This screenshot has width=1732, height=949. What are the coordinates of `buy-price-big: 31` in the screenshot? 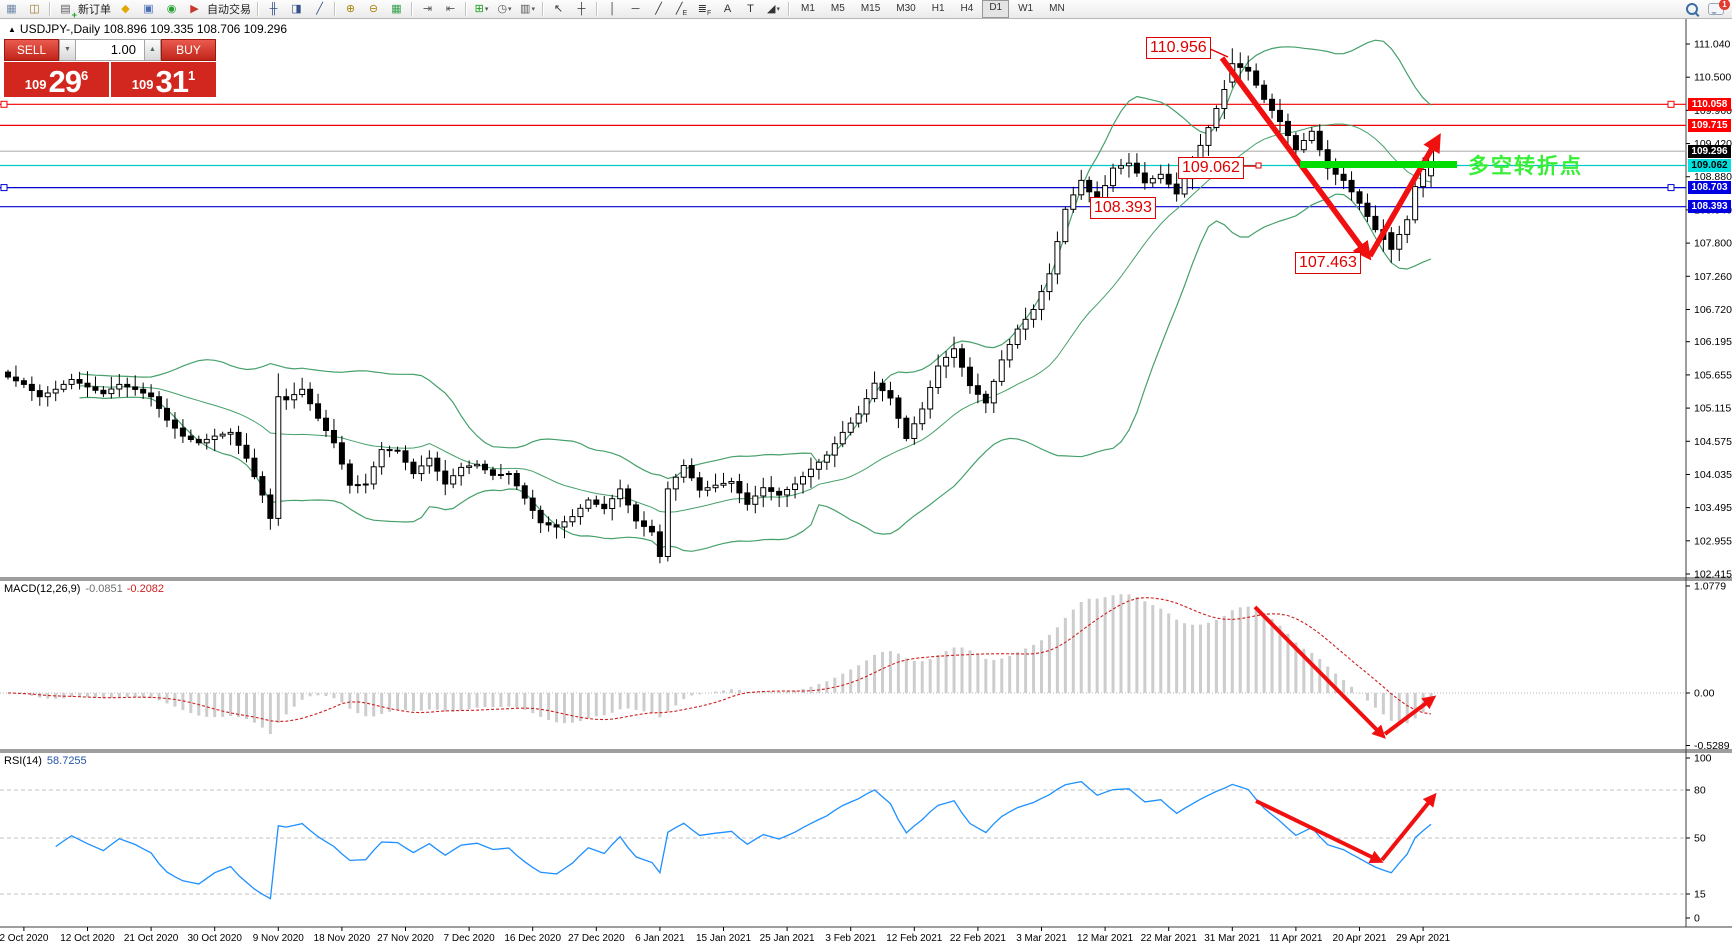 It's located at (171, 81).